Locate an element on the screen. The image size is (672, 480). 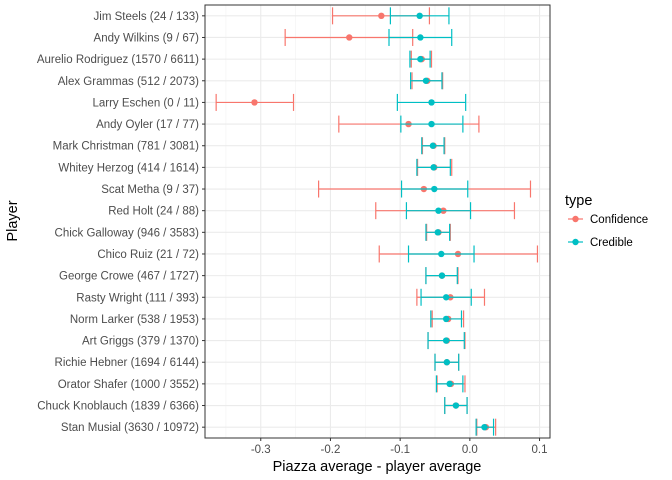
x-tick-label: 0.1 is located at coordinates (540, 450).